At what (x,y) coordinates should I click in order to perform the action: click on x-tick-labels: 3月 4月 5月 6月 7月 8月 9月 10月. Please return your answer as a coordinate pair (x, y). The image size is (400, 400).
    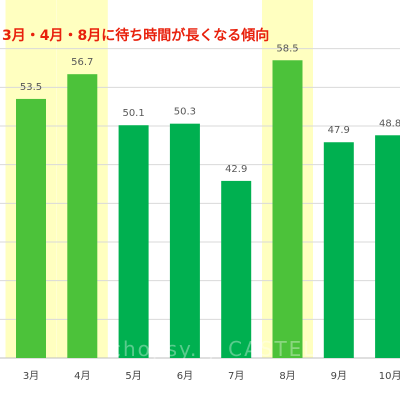
    Looking at the image, I should click on (211, 376).